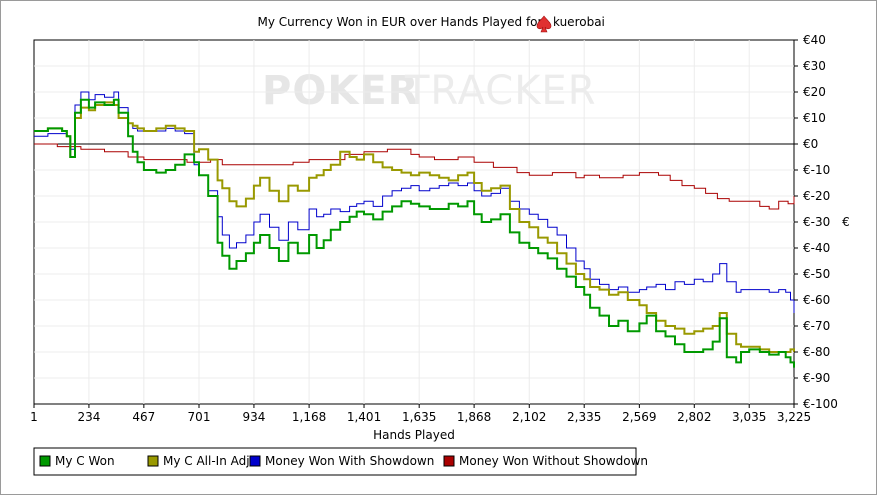  Describe the element at coordinates (579, 22) in the screenshot. I see `player-name: kuerobai` at that location.